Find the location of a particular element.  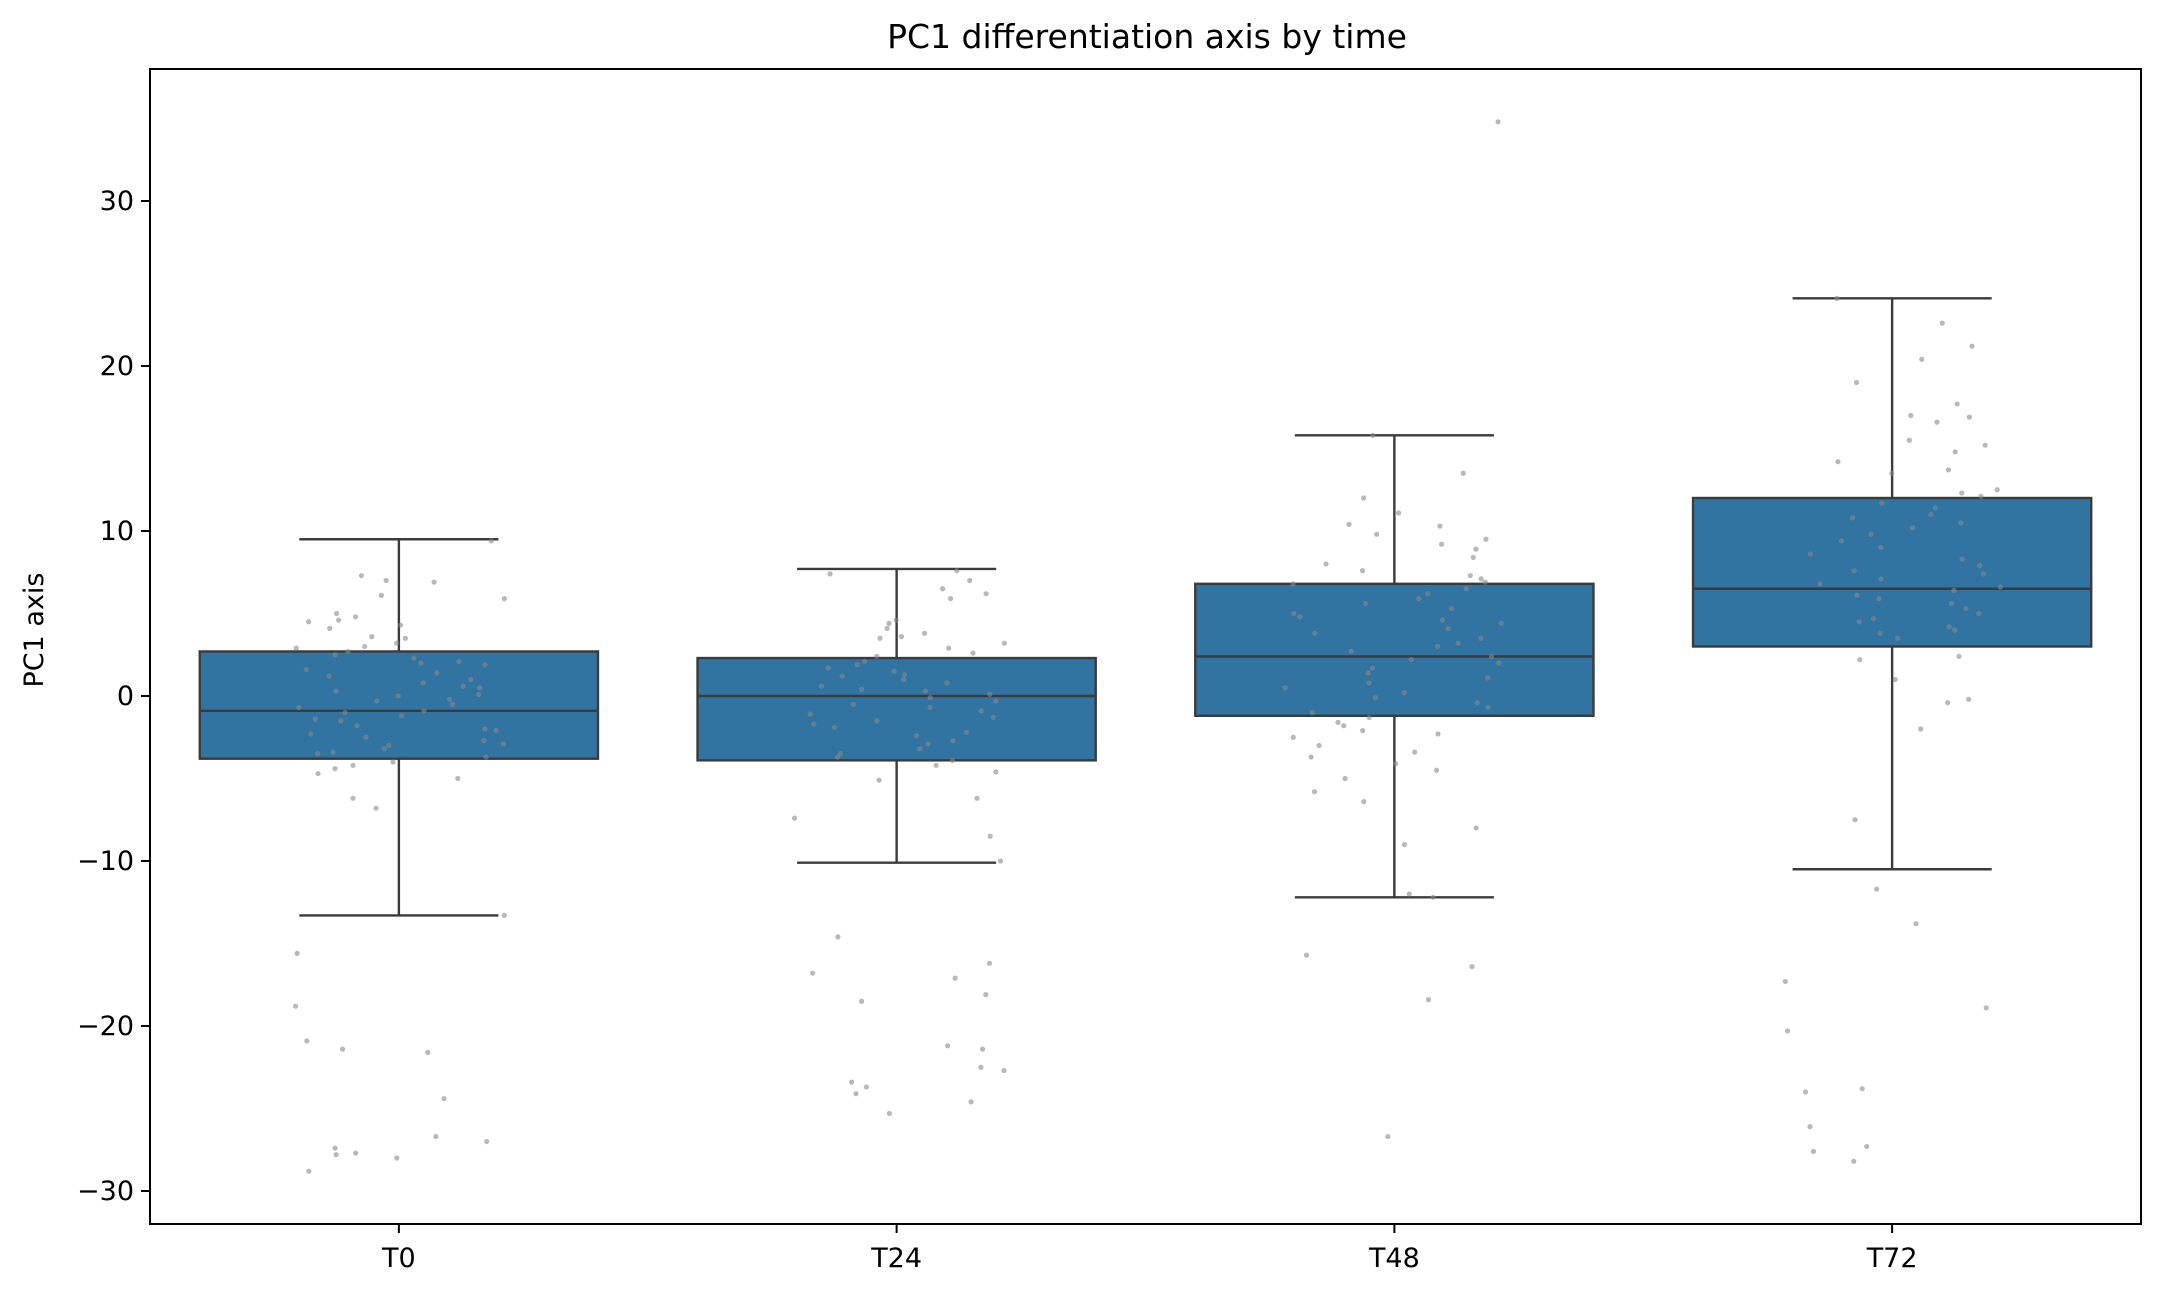

y-tick-label: 0 is located at coordinates (125, 696).